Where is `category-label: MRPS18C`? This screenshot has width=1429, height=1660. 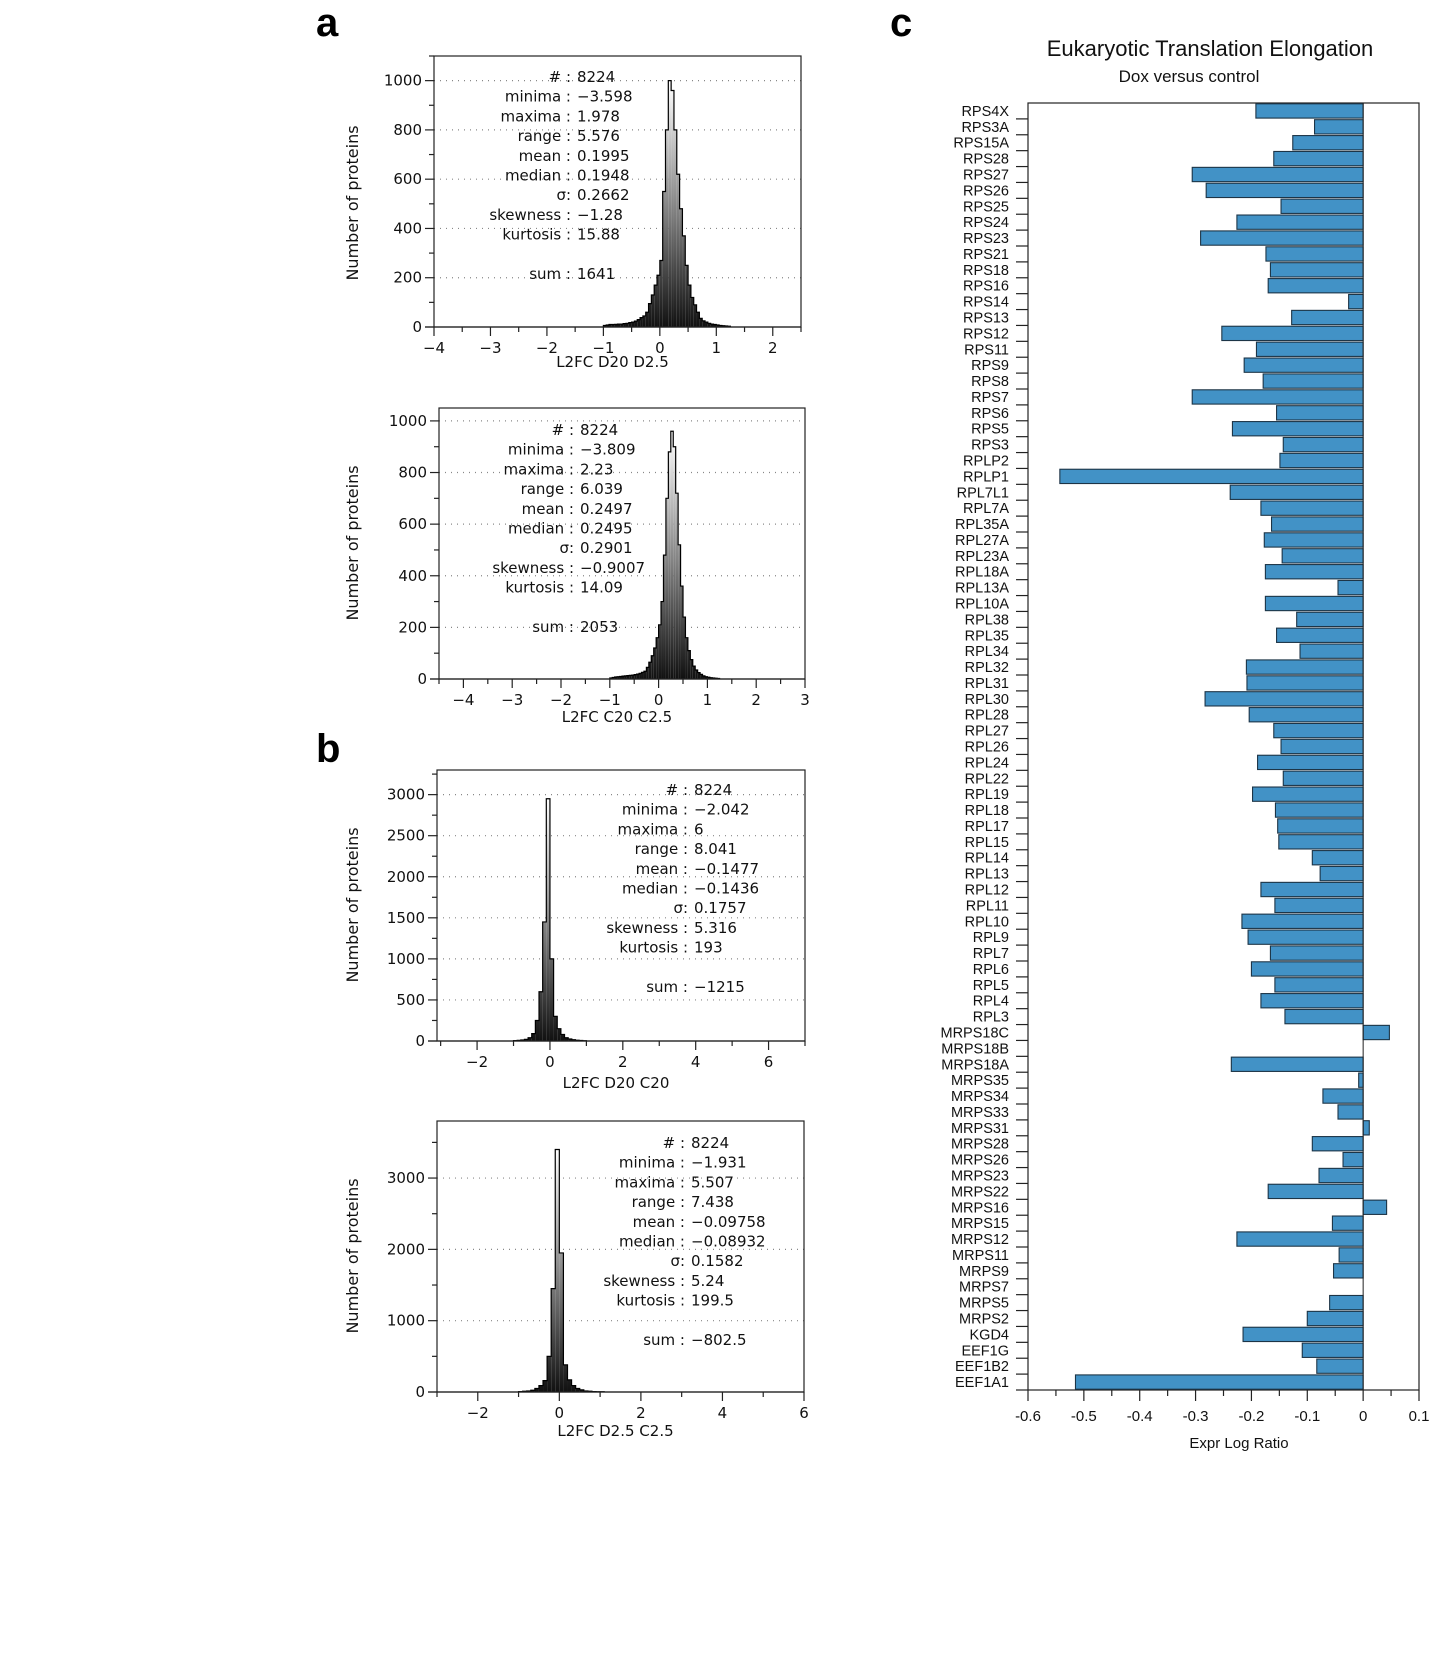
category-label: MRPS18C is located at coordinates (975, 1034).